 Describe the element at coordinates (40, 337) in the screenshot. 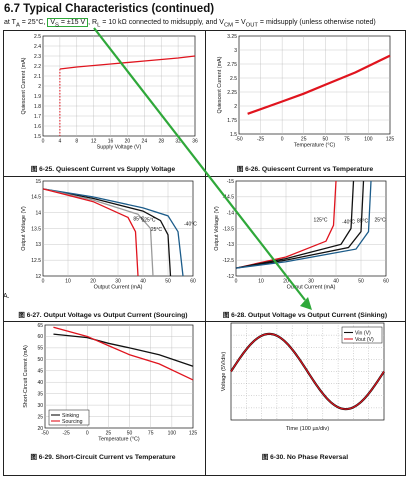

I see `chart5-ytick: 60` at that location.